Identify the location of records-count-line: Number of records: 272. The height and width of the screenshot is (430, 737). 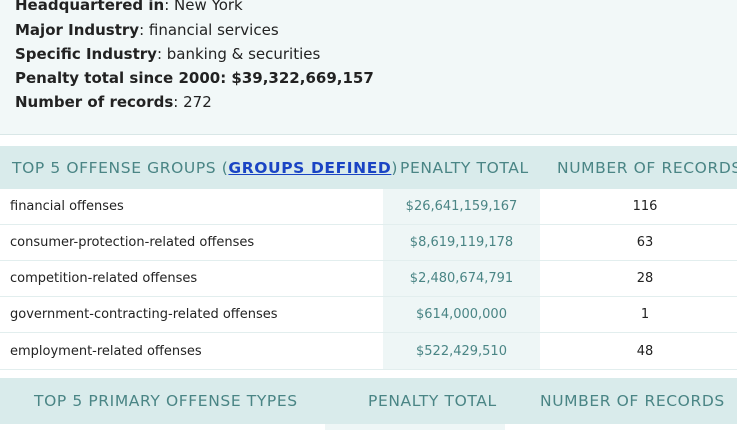
(113, 102).